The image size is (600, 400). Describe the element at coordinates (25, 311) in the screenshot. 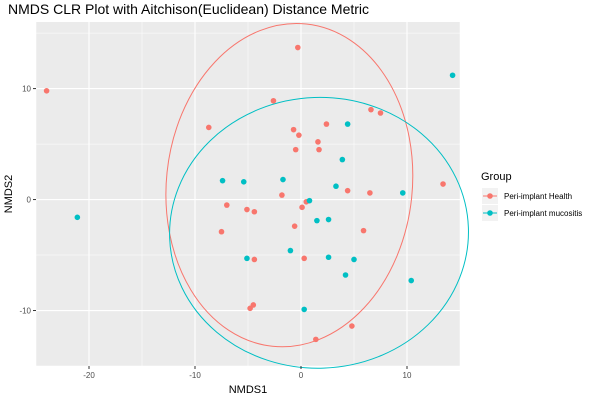

I see `y-tick-label: -10` at that location.